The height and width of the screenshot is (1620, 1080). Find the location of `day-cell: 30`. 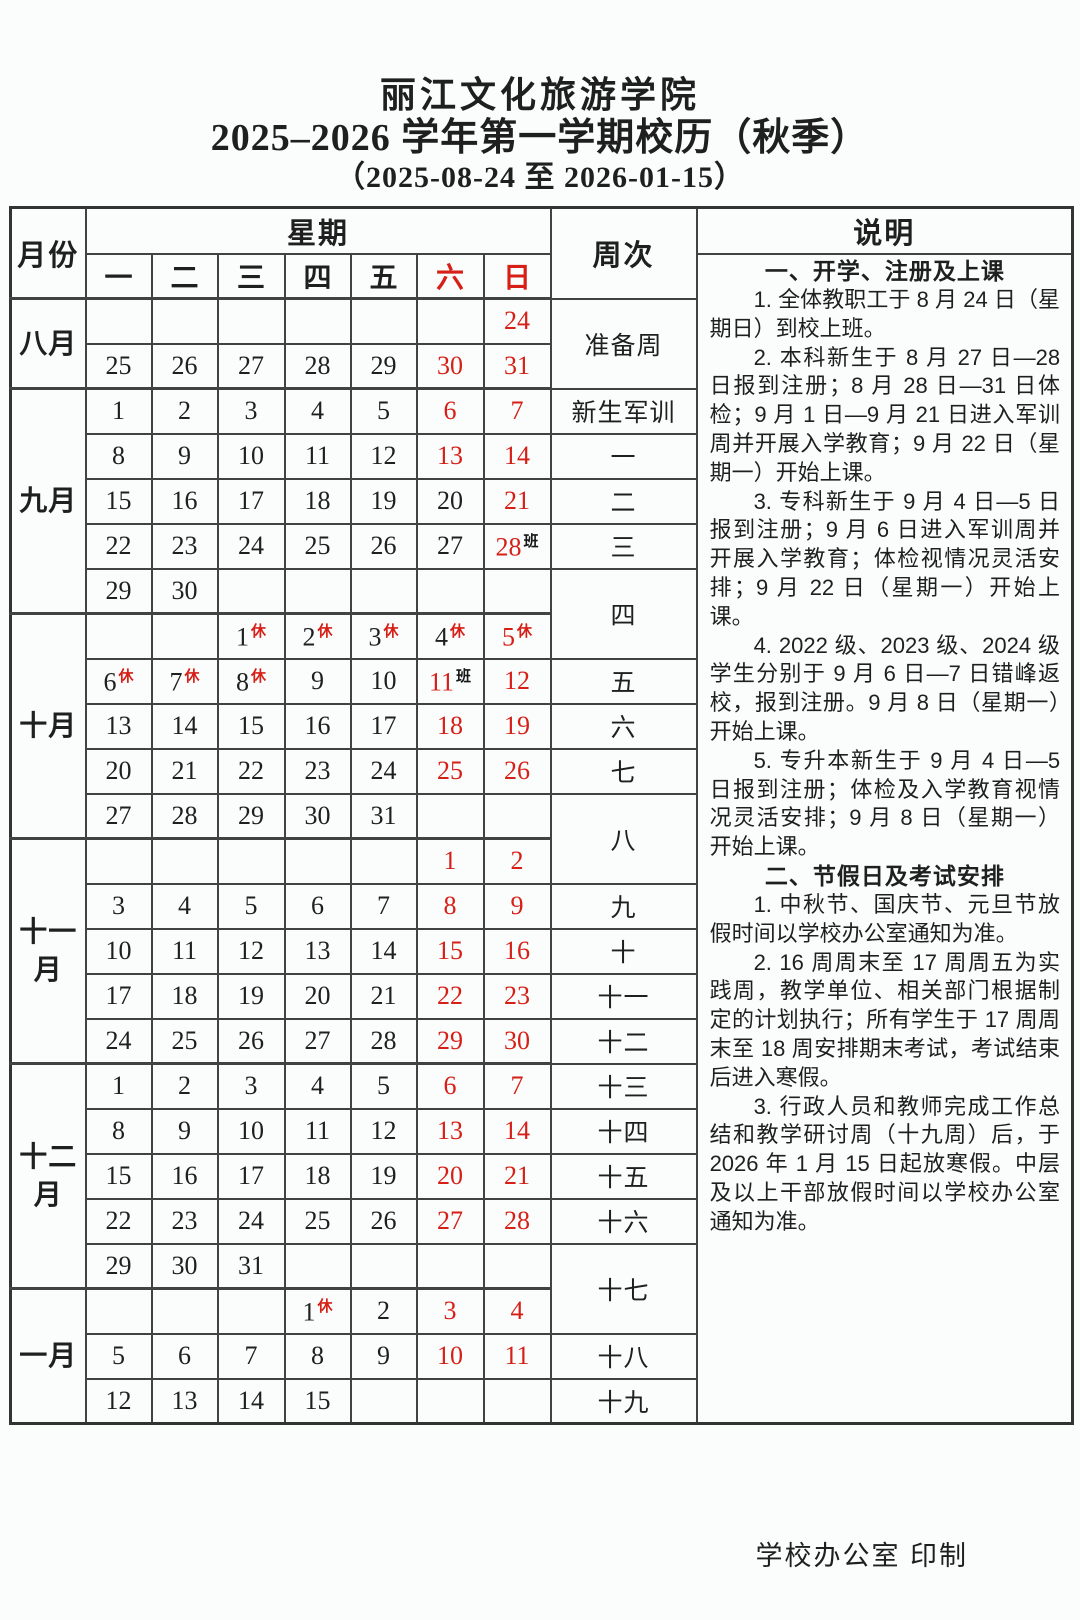

day-cell: 30 is located at coordinates (184, 591).